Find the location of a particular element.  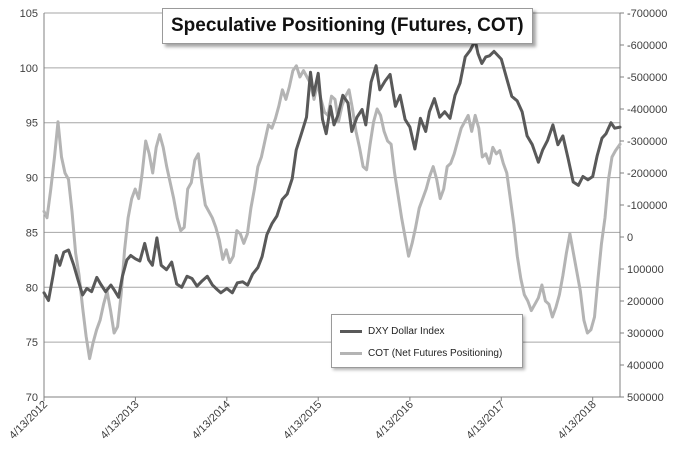

x-tick-label: 4/13/2014 is located at coordinates (211, 420).